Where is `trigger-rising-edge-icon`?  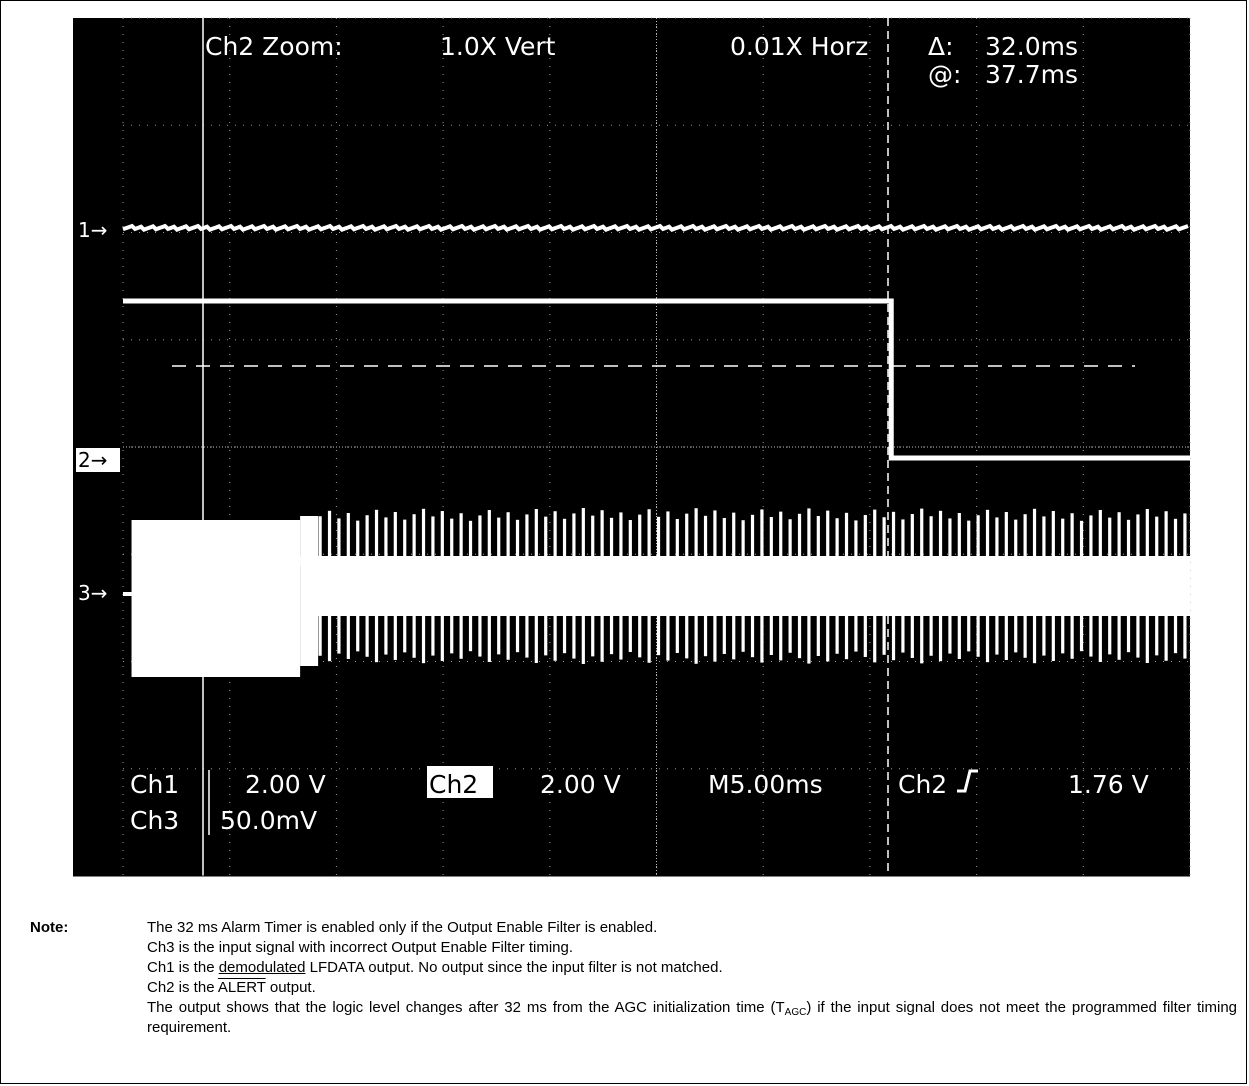
trigger-rising-edge-icon is located at coordinates (967, 781).